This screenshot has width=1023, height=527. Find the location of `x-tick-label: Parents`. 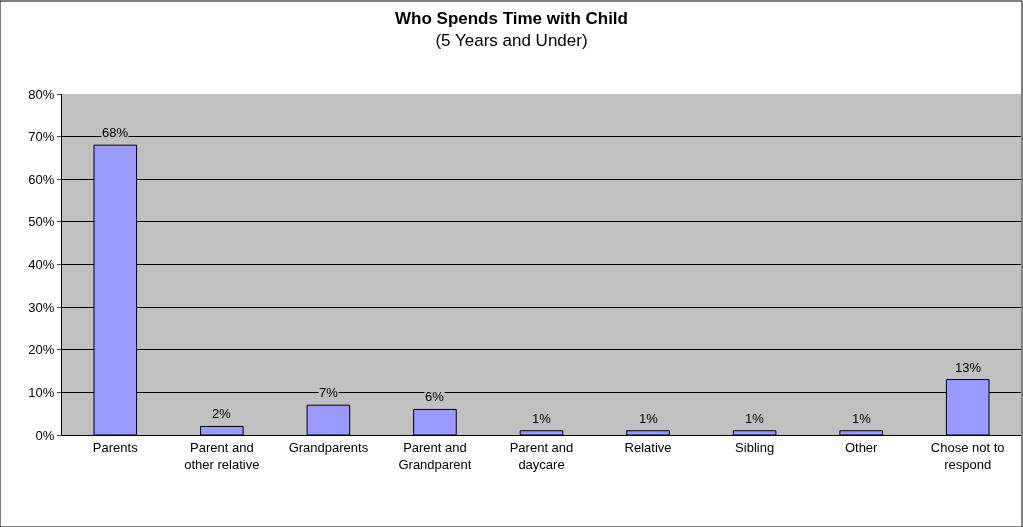

x-tick-label: Parents is located at coordinates (115, 447).